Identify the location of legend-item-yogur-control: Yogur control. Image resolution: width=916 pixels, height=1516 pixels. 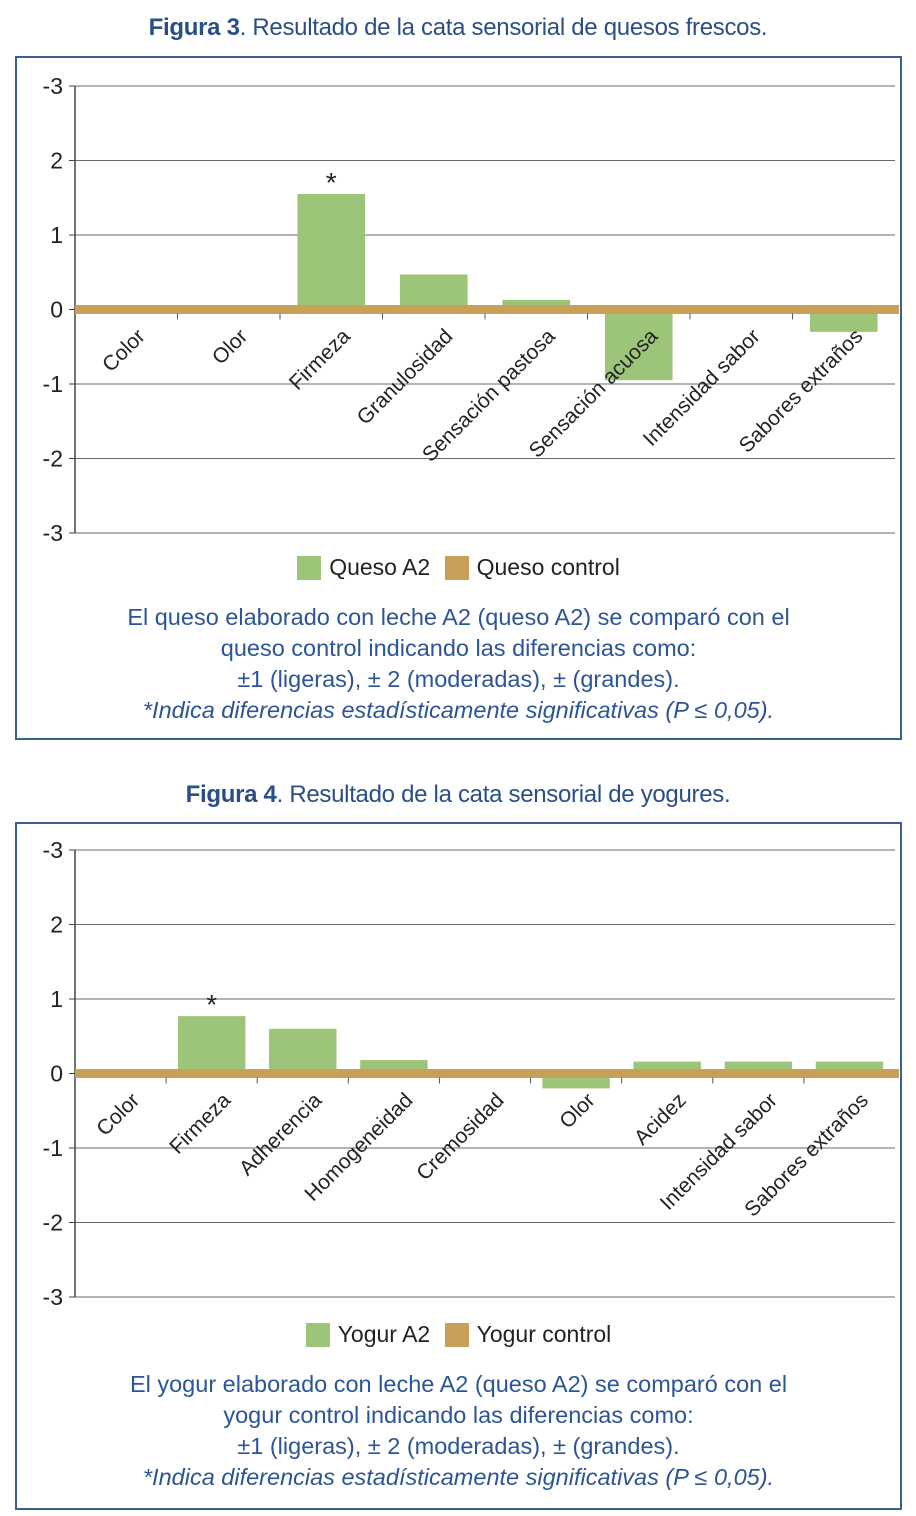
(528, 1334).